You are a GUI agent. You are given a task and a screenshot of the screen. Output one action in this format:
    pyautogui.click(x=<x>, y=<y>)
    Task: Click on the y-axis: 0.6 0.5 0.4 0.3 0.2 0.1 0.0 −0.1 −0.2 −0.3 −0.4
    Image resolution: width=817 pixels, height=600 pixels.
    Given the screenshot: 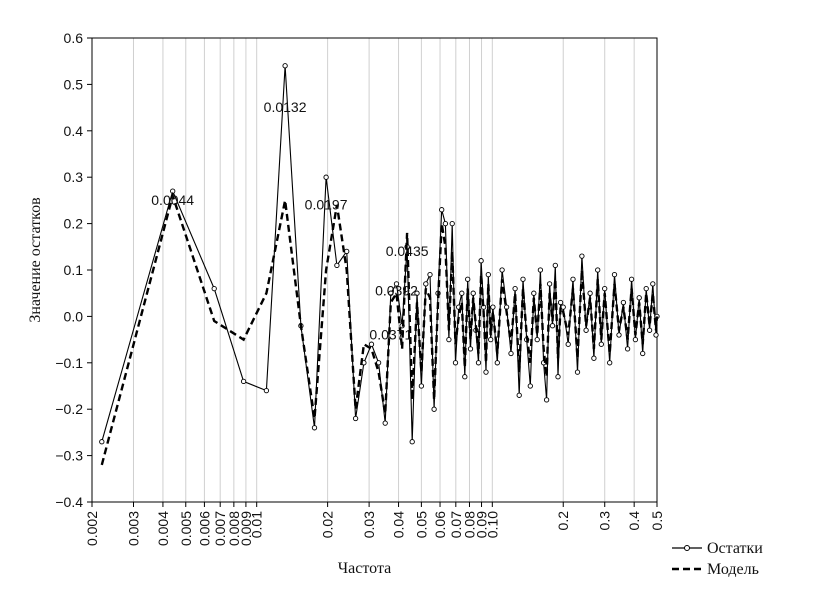 What is the action you would take?
    pyautogui.click(x=73, y=270)
    